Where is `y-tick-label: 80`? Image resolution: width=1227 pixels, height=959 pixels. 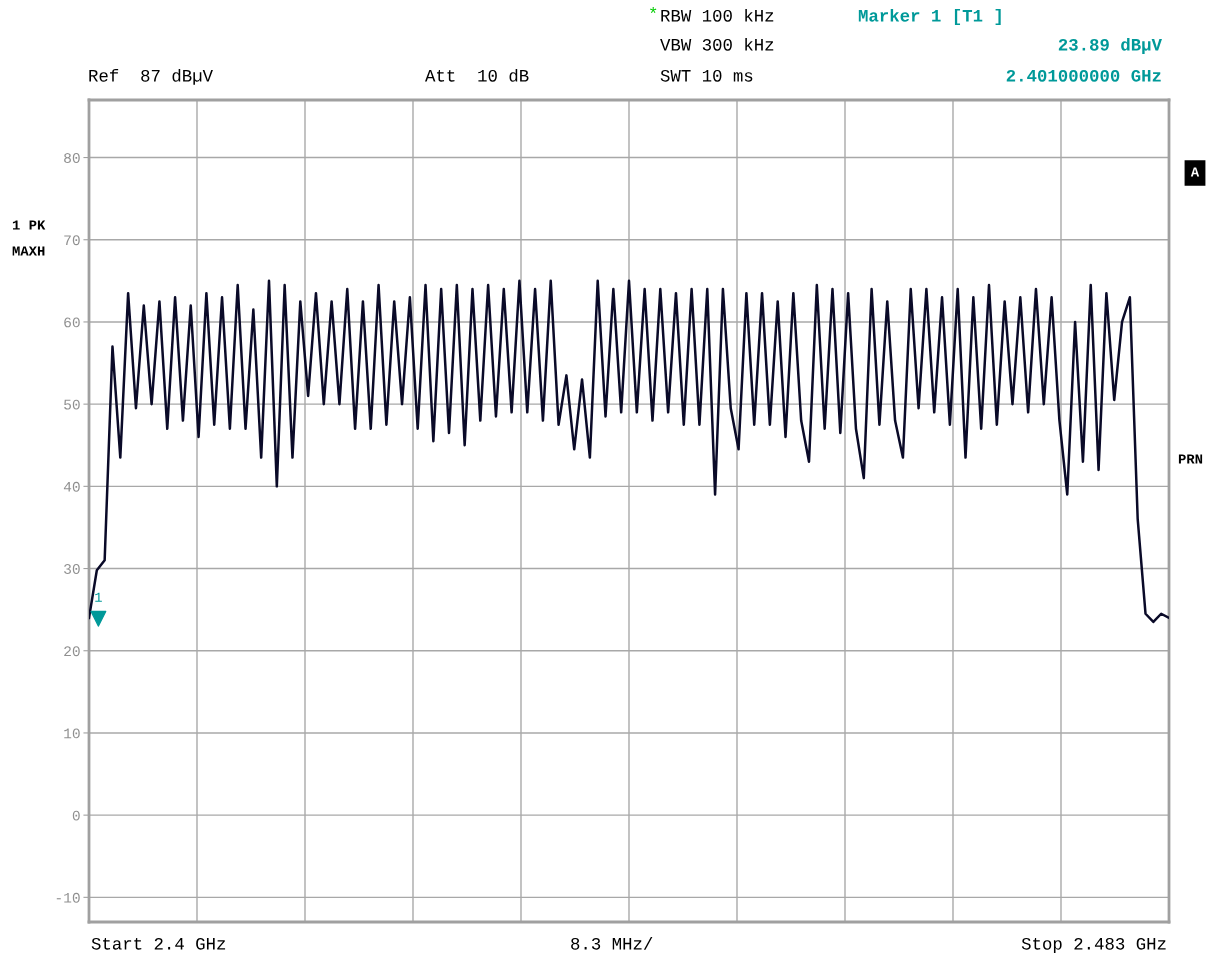 y-tick-label: 80 is located at coordinates (72, 158).